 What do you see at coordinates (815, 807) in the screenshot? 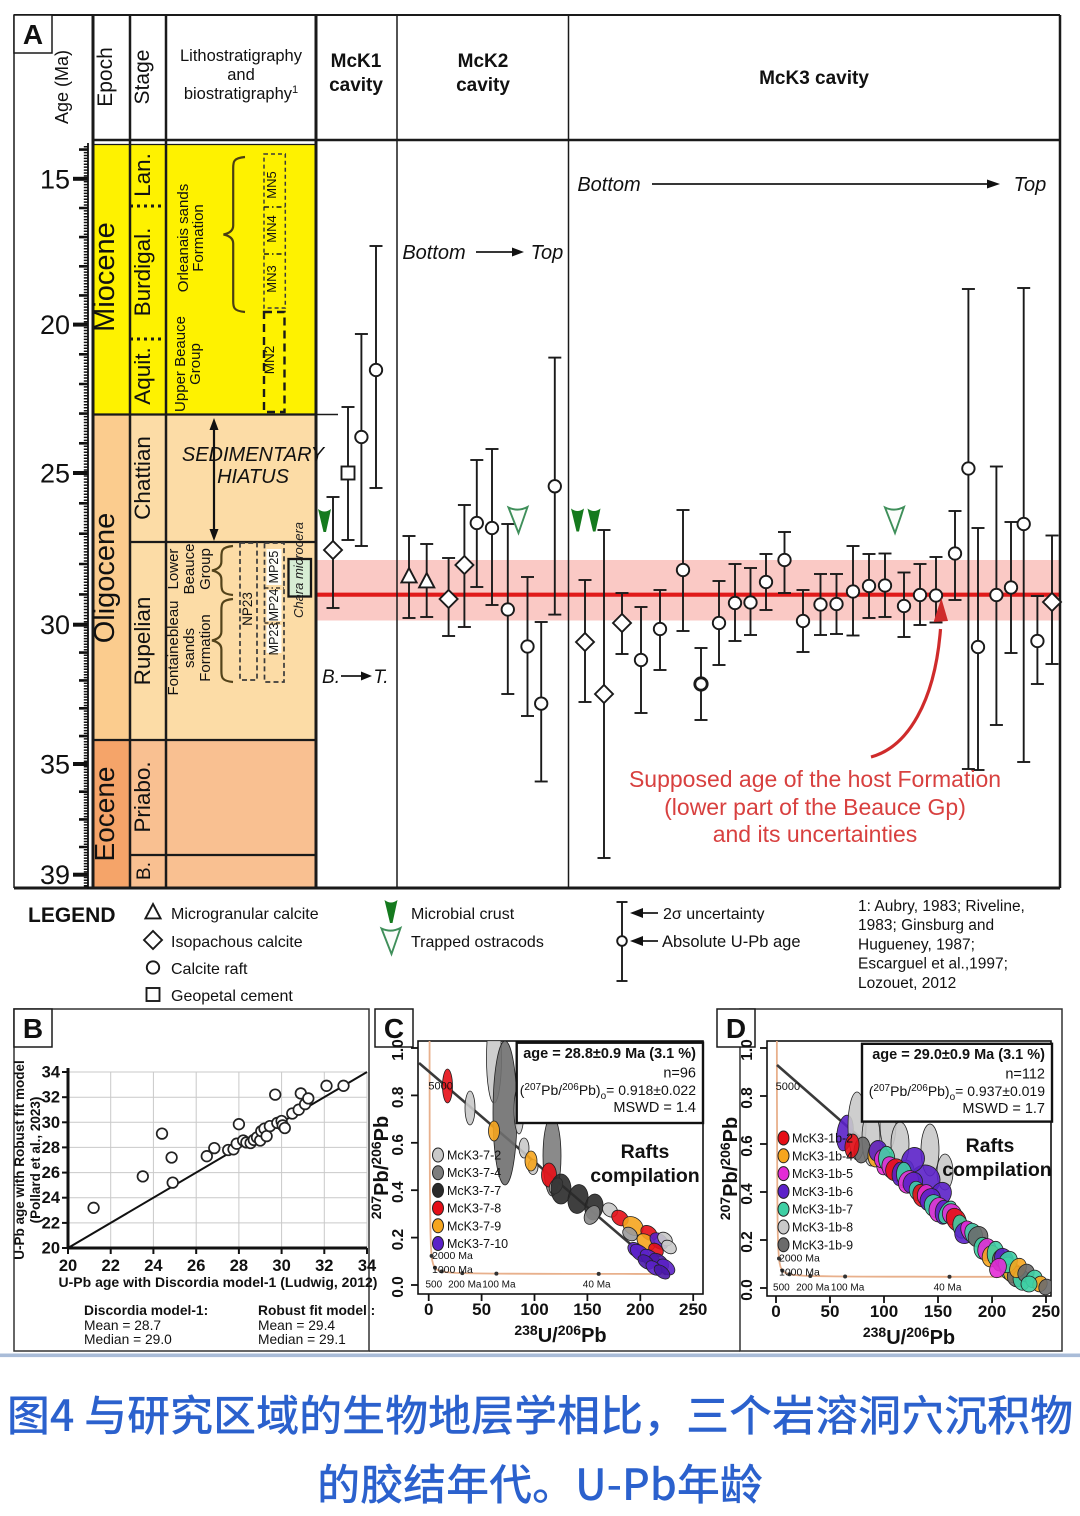
I see `svg-text: (lower part of the Beauce Gp)` at bounding box center [815, 807].